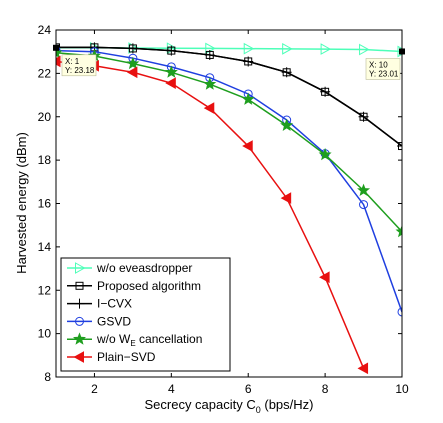 The width and height of the screenshot is (443, 423). I want to click on legend-item-w-o-we-cancellation: w/o WE cancellation, so click(134, 340).